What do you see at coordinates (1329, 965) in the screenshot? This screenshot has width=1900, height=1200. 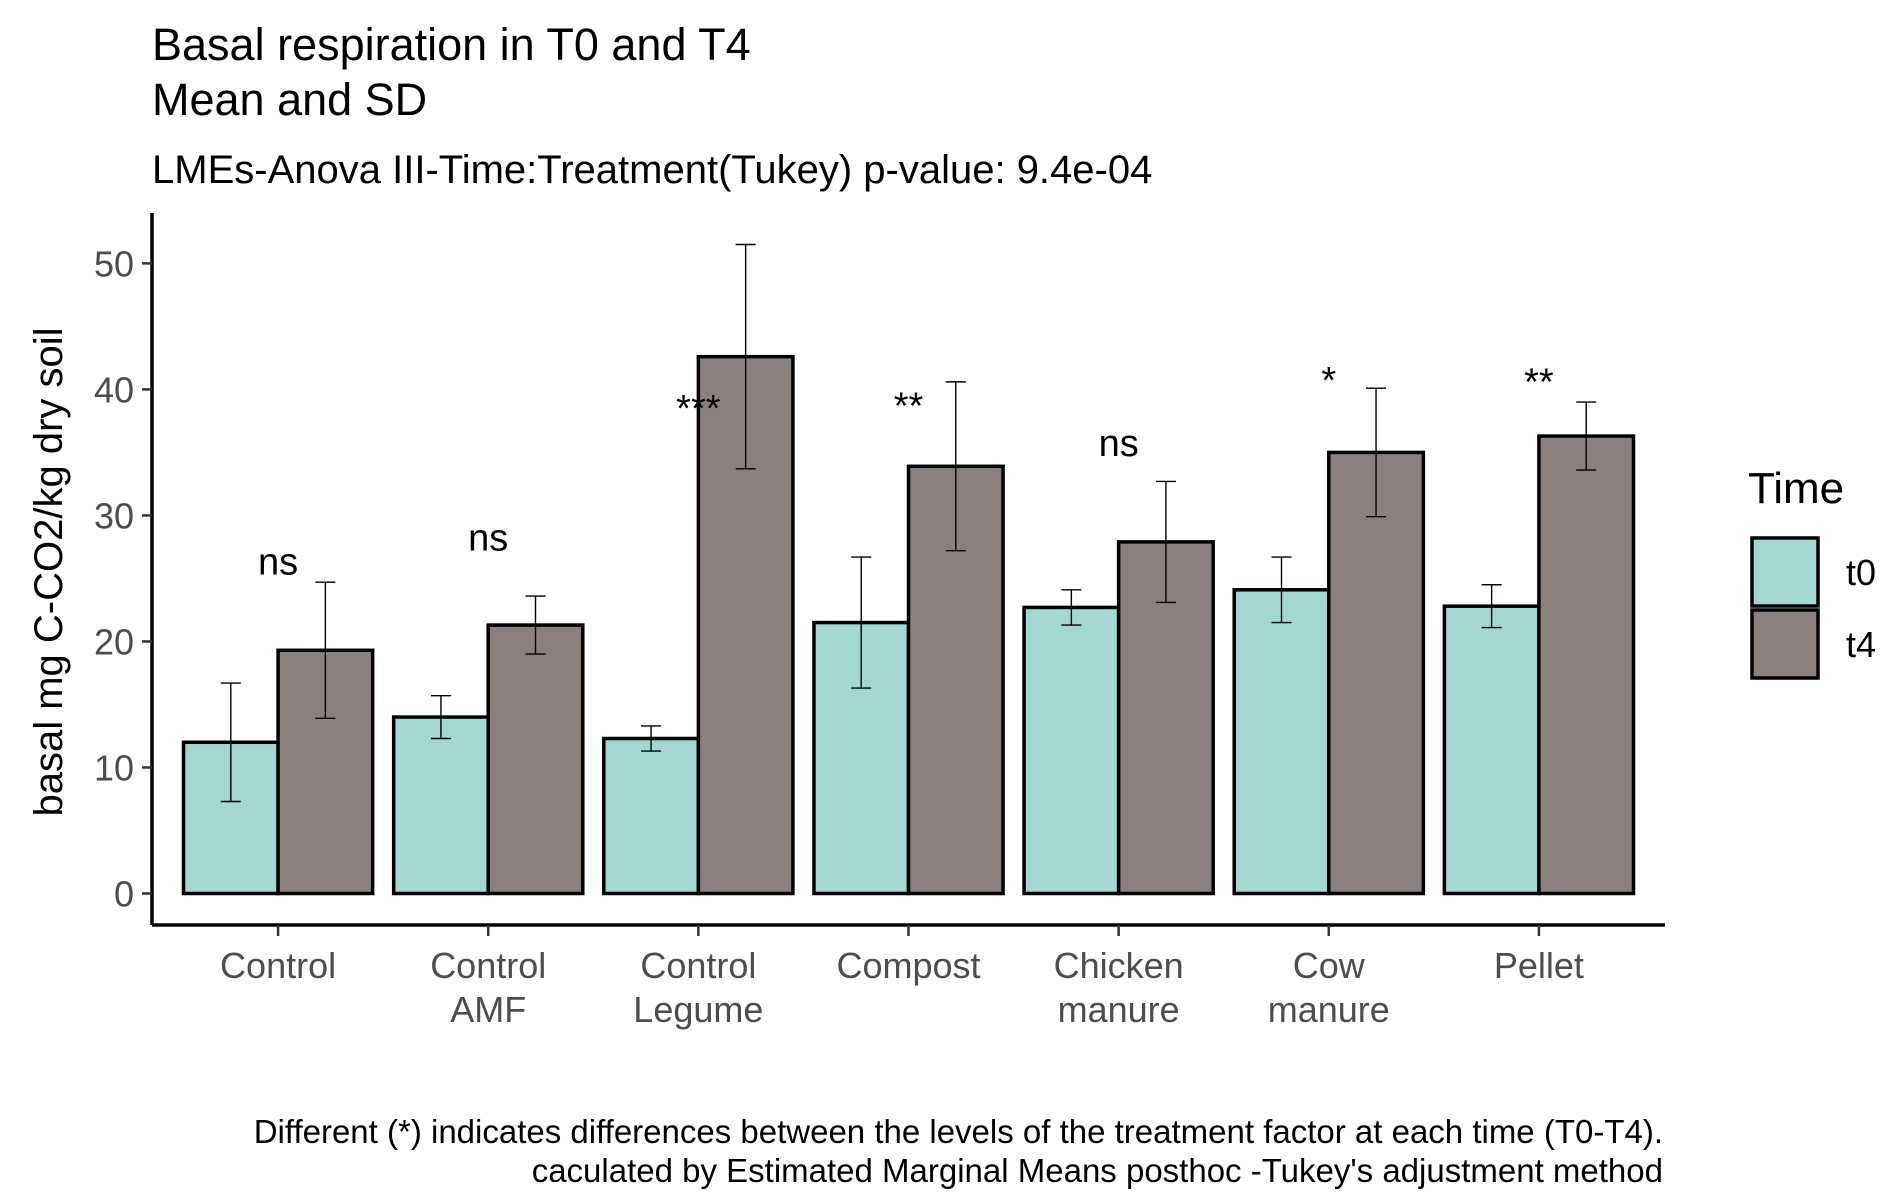 I see `x-tick-label-5-0: Cow` at bounding box center [1329, 965].